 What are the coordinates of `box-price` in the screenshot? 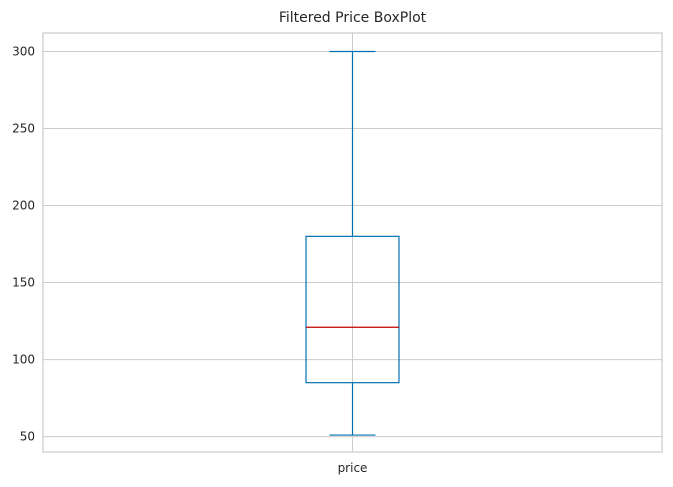 It's located at (352, 243).